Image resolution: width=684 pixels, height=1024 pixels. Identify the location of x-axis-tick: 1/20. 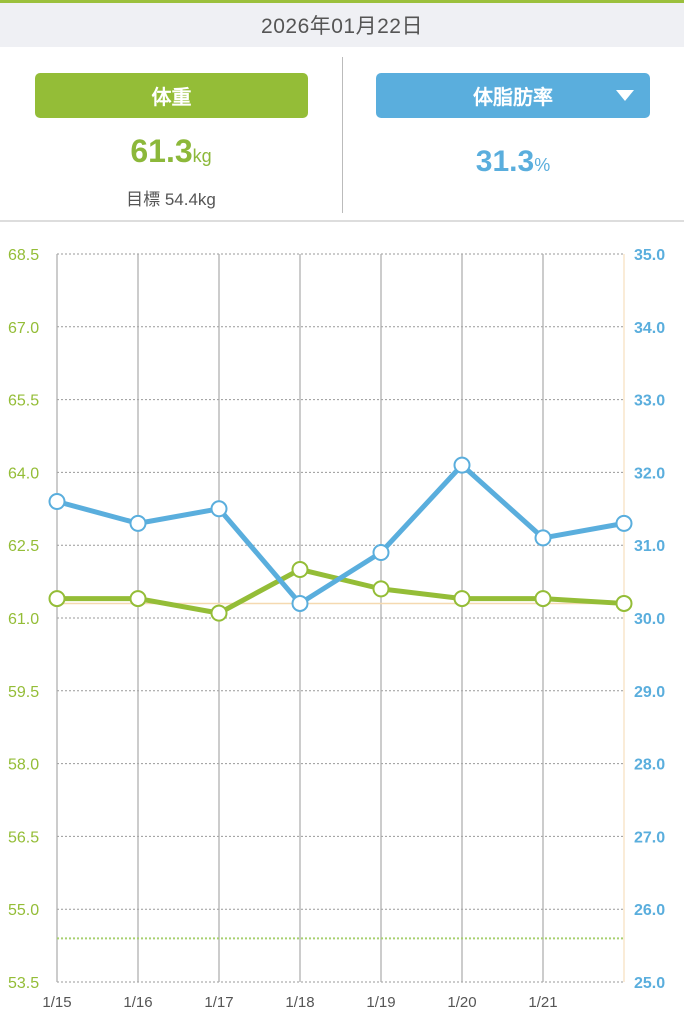
(461, 1002).